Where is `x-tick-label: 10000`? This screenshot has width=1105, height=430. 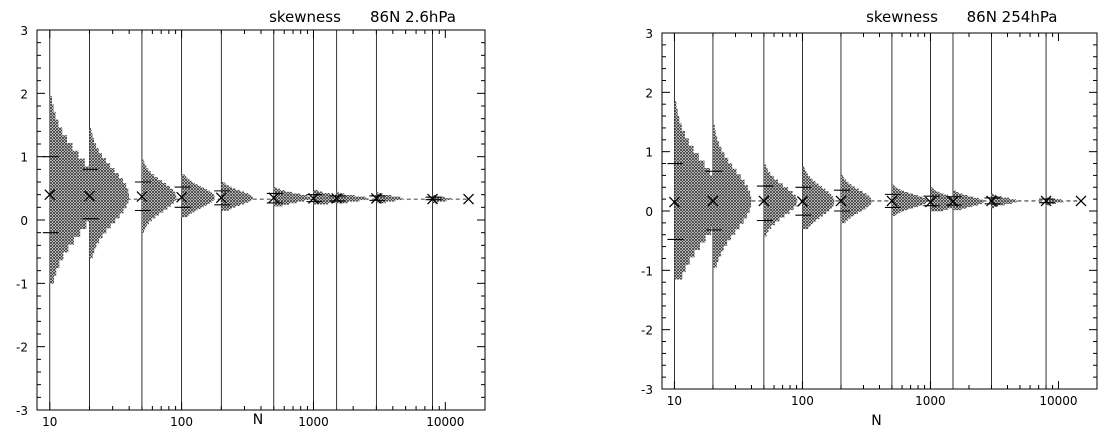
x-tick-label: 10000 is located at coordinates (1058, 401).